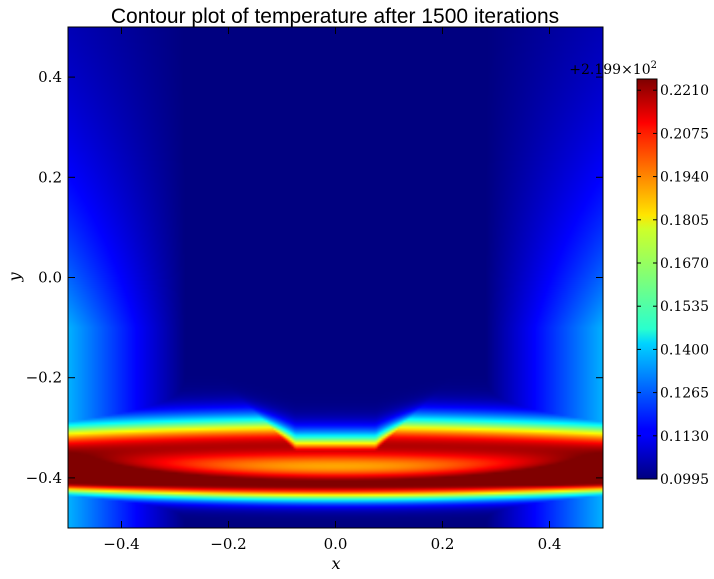 The width and height of the screenshot is (714, 579). What do you see at coordinates (228, 544) in the screenshot?
I see `x-tick-label: −0.2` at bounding box center [228, 544].